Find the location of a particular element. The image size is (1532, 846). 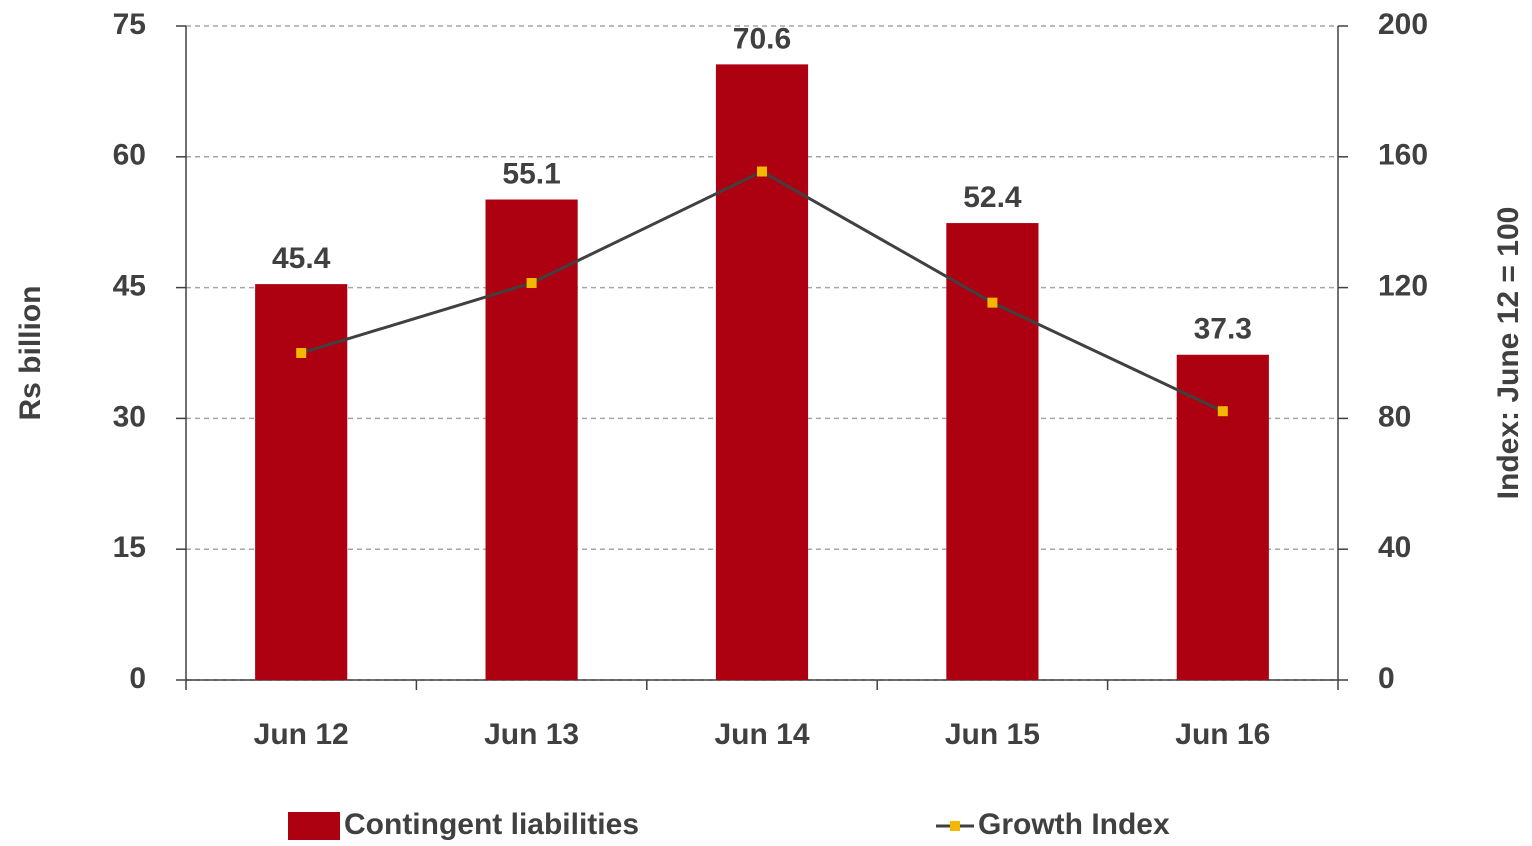

y2-tick-label: 80 is located at coordinates (1394, 416).